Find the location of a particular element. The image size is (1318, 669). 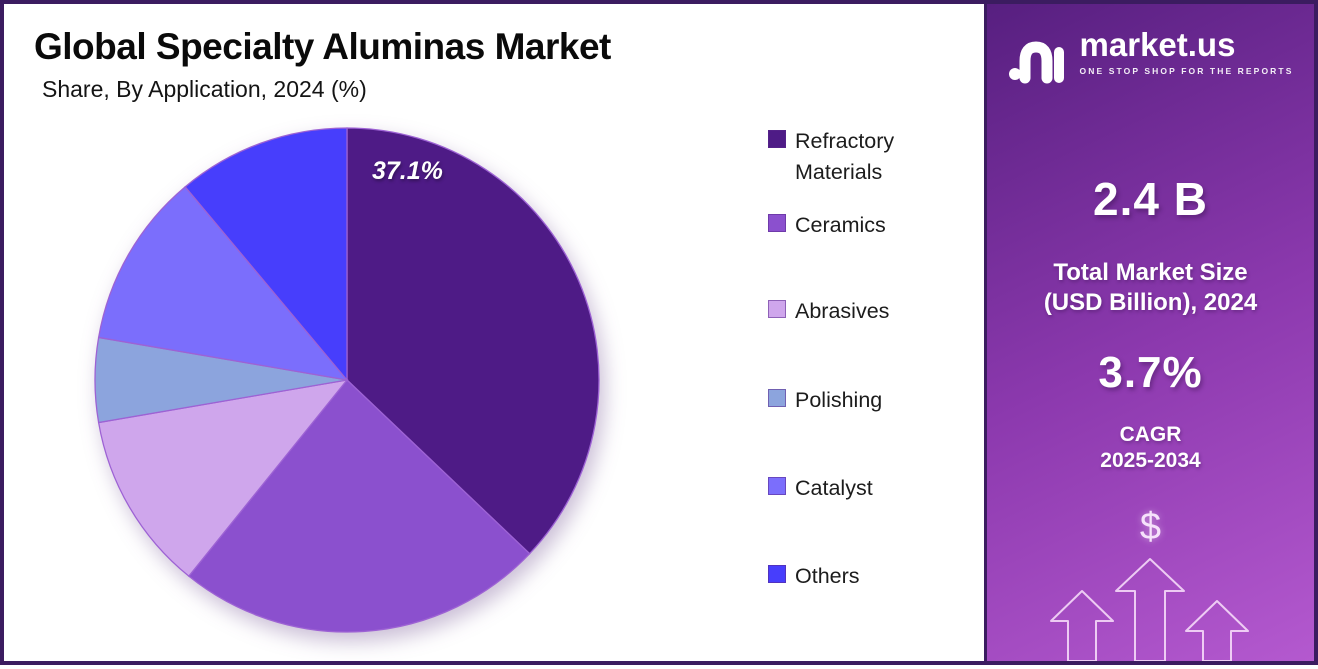

market-size-label-line2: (USD Billion), 2024 is located at coordinates (1150, 302).